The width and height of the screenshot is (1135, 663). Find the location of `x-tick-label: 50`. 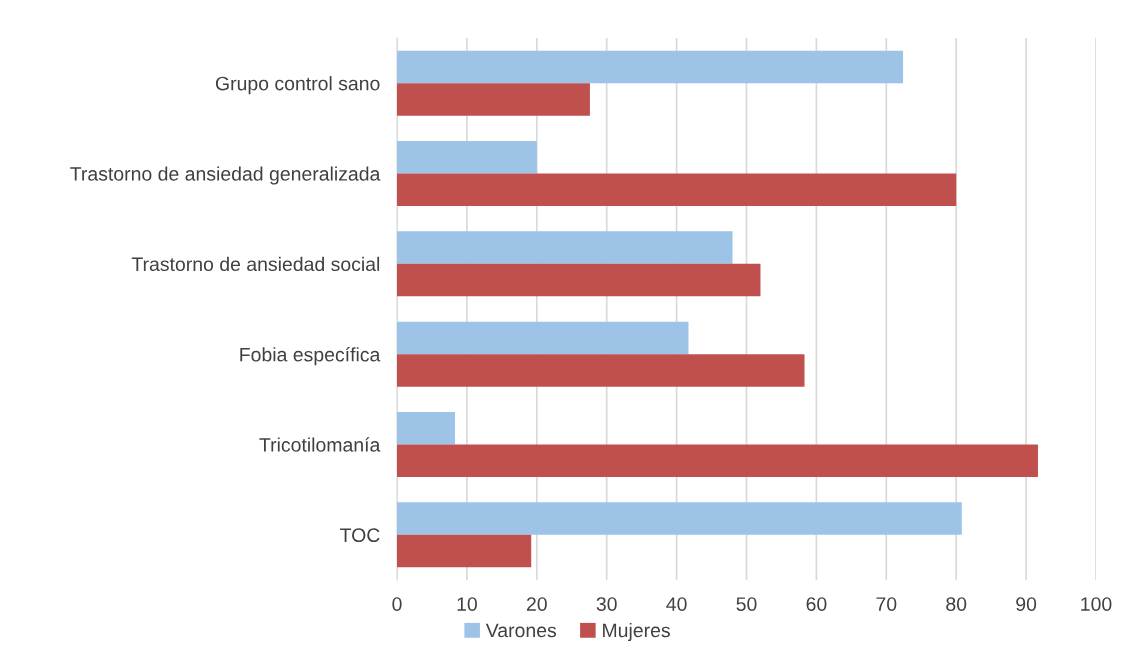

x-tick-label: 50 is located at coordinates (746, 604).